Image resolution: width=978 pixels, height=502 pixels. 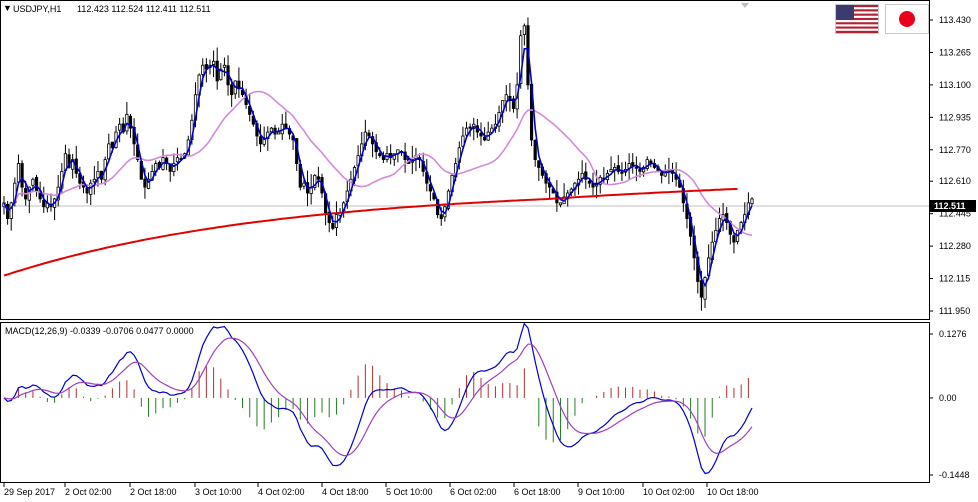 I want to click on price-tick-label: 111.950, so click(x=954, y=311).